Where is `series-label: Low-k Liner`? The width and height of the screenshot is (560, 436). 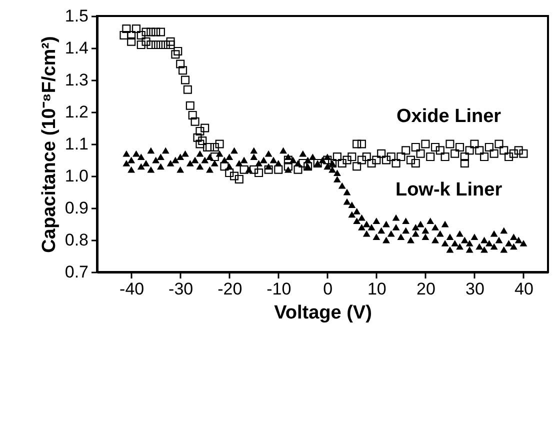 series-label: Low-k Liner is located at coordinates (449, 190).